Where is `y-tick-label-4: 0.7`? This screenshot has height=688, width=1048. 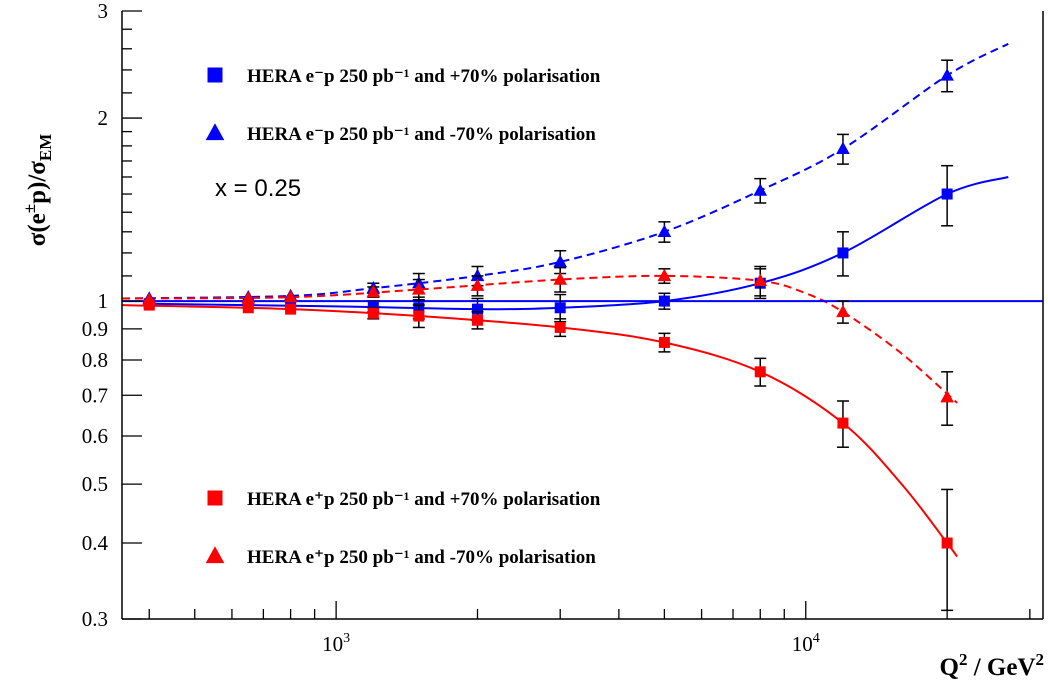 y-tick-label-4: 0.7 is located at coordinates (95, 395).